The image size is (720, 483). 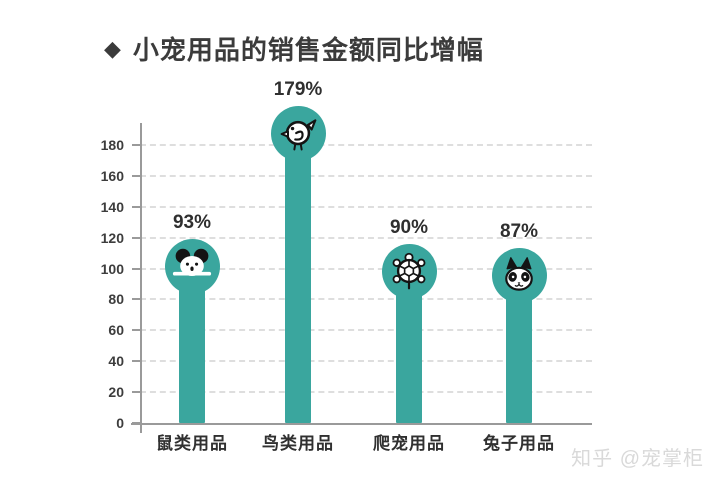 I want to click on watermark: 知乎 @宠掌柜, so click(x=637, y=456).